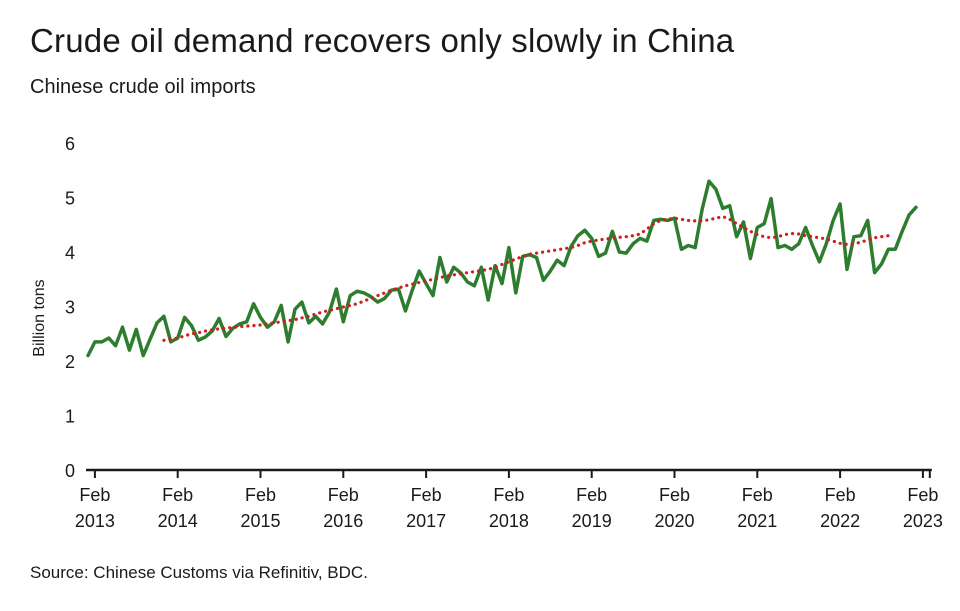  What do you see at coordinates (509, 521) in the screenshot?
I see `x-tick-label-year: 2018` at bounding box center [509, 521].